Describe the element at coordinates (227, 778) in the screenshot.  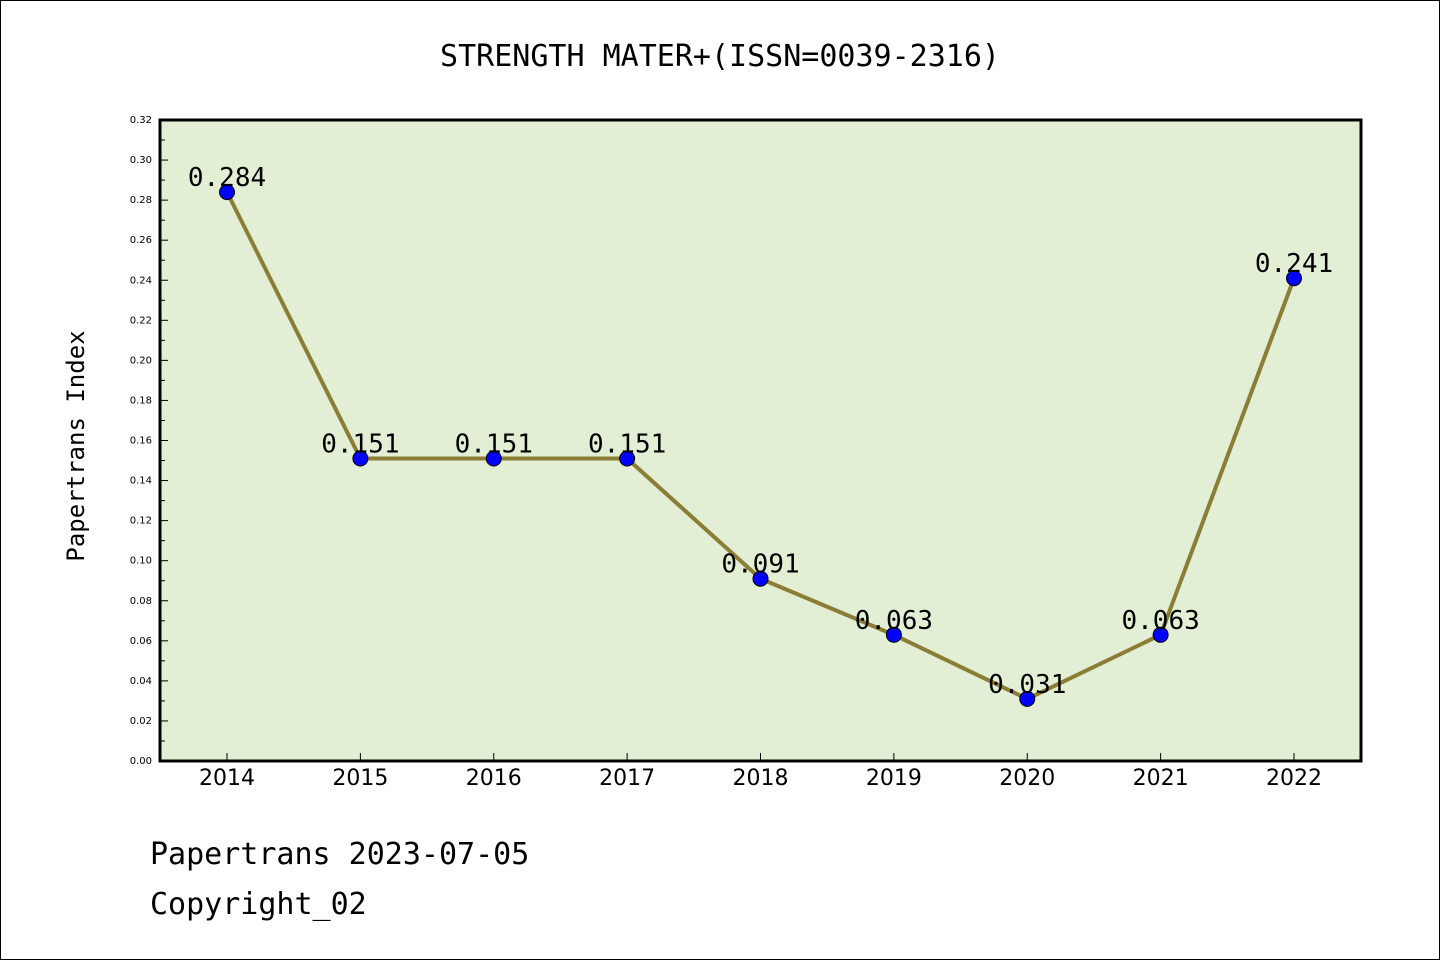
I see `x-tick-label: 2014` at that location.